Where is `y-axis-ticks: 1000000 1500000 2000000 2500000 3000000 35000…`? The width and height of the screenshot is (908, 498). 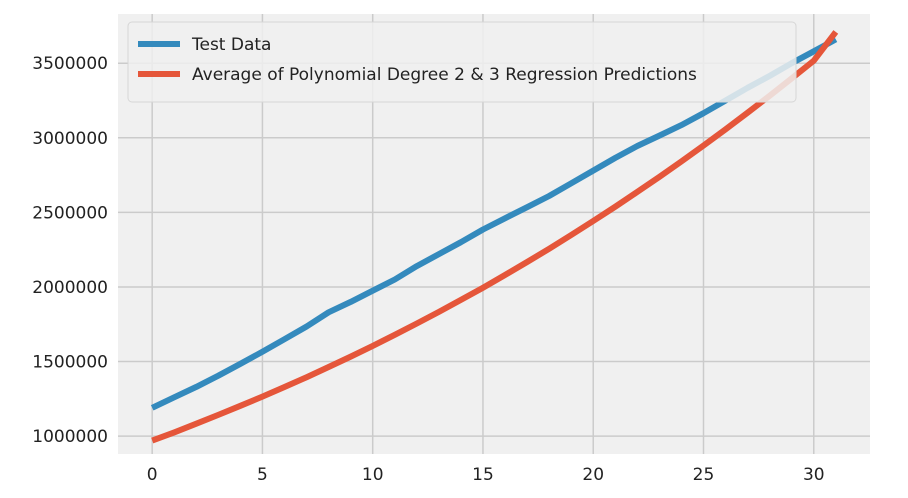 y-axis-ticks: 1000000 1500000 2000000 2500000 3000000 35000… is located at coordinates (70, 250).